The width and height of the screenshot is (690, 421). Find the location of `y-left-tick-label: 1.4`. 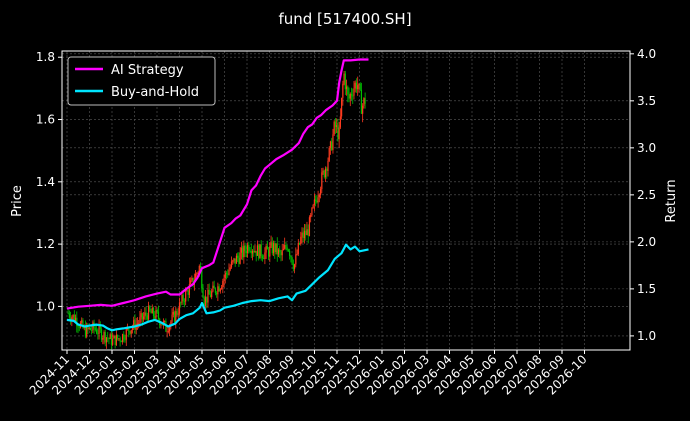

y-left-tick-label: 1.4 is located at coordinates (45, 182).